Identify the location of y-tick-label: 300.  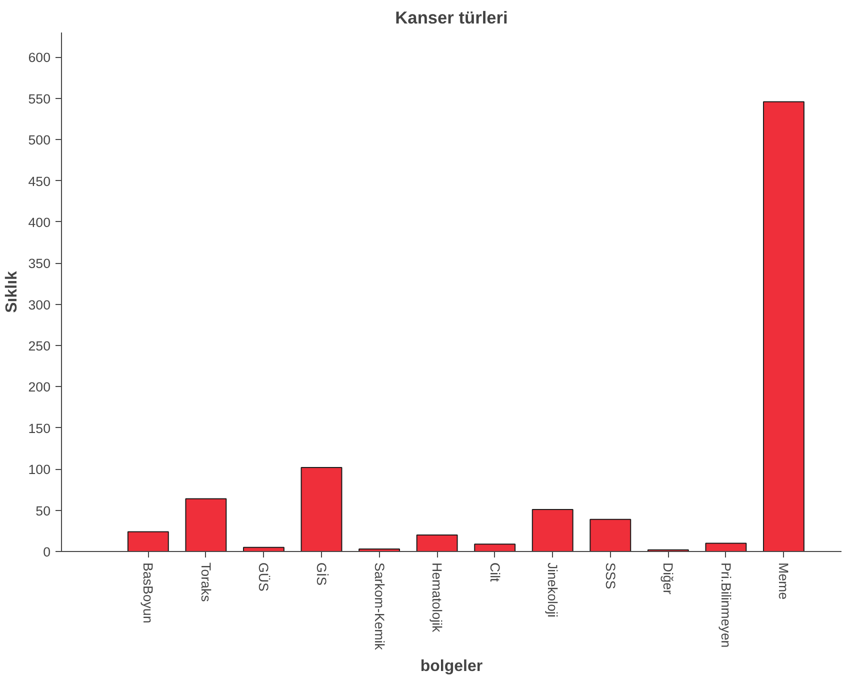
(39, 304).